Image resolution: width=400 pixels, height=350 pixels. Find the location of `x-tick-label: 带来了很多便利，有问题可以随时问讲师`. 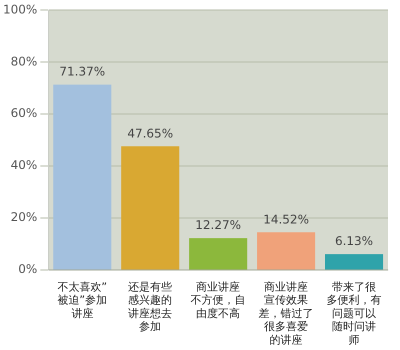

x-tick-label: 带来了很多便利，有问题可以随时问讲师 is located at coordinates (354, 313).